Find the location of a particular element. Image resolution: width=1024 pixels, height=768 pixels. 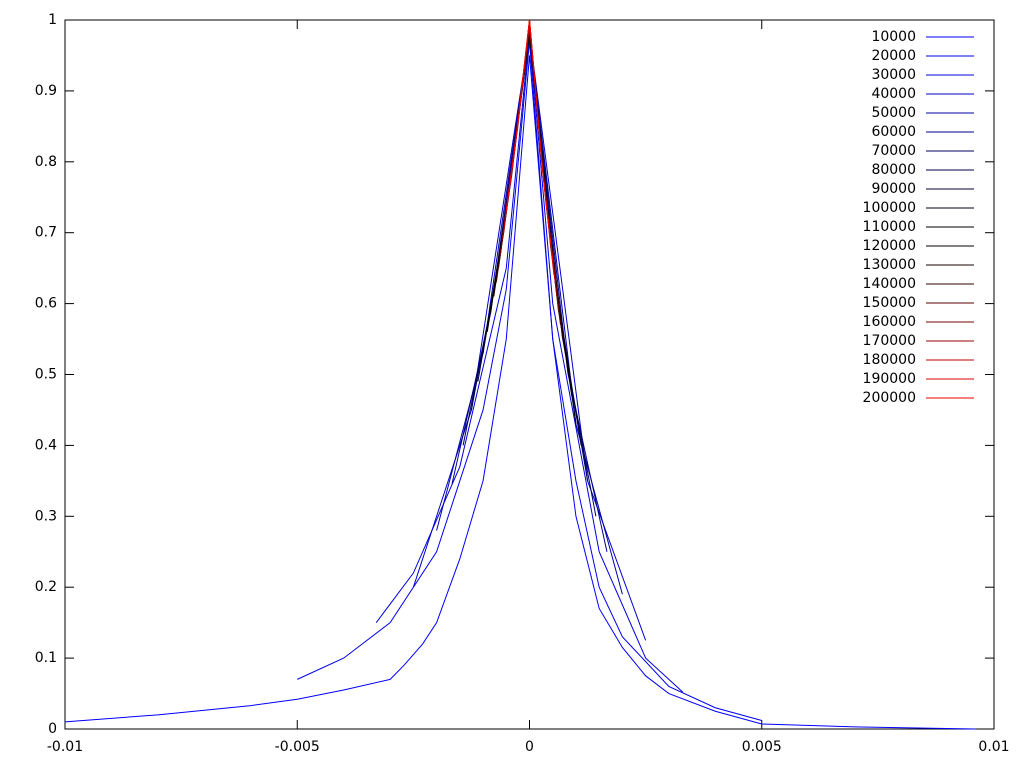

legend-label: 10000 is located at coordinates (893, 37).